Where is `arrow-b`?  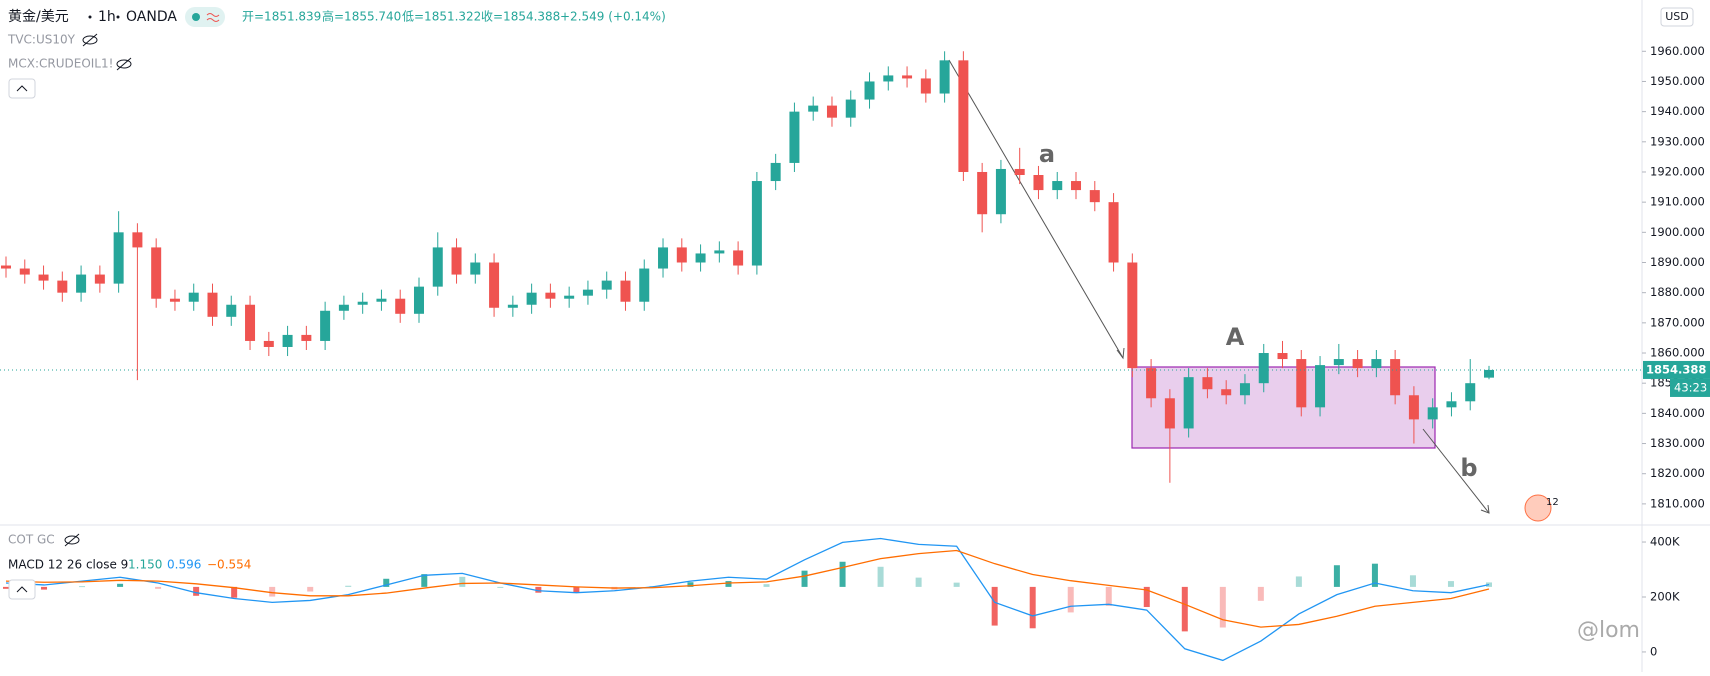
arrow-b is located at coordinates (1456, 471).